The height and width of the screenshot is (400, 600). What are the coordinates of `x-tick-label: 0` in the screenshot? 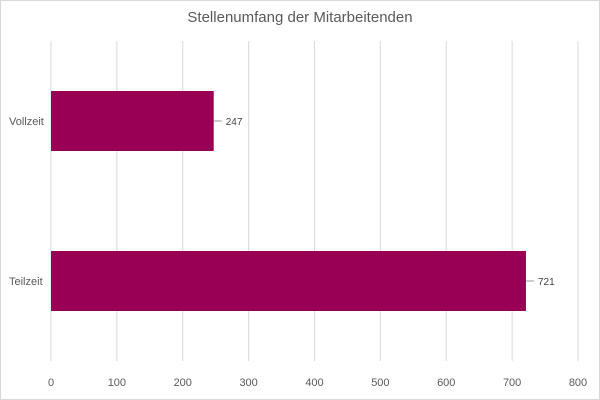 It's located at (51, 383).